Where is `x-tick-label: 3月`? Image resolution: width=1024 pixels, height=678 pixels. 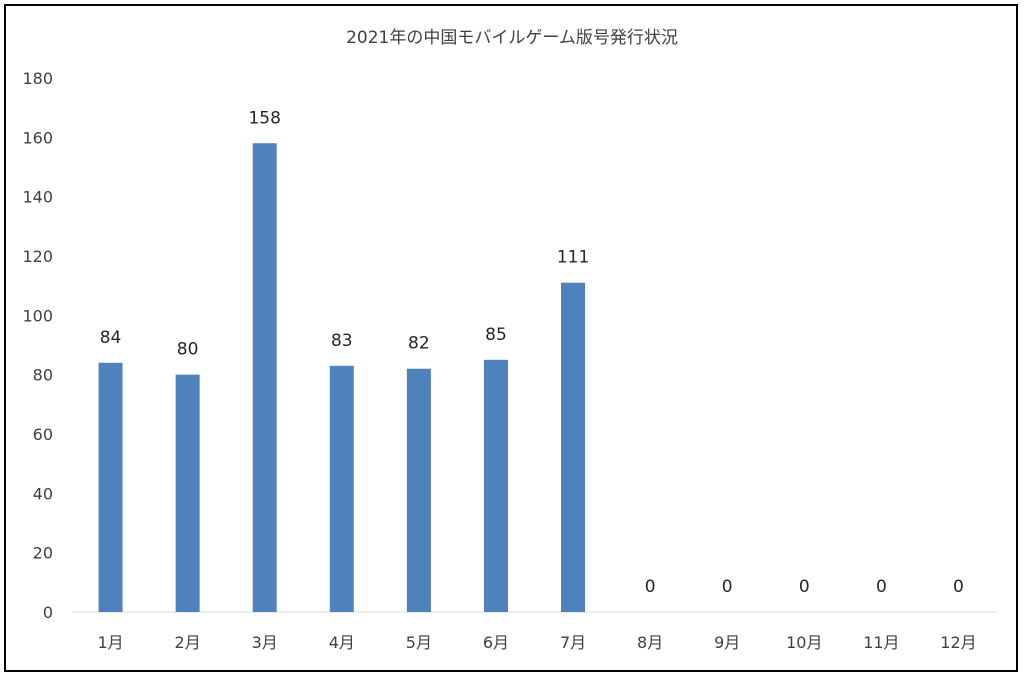 x-tick-label: 3月 is located at coordinates (265, 642).